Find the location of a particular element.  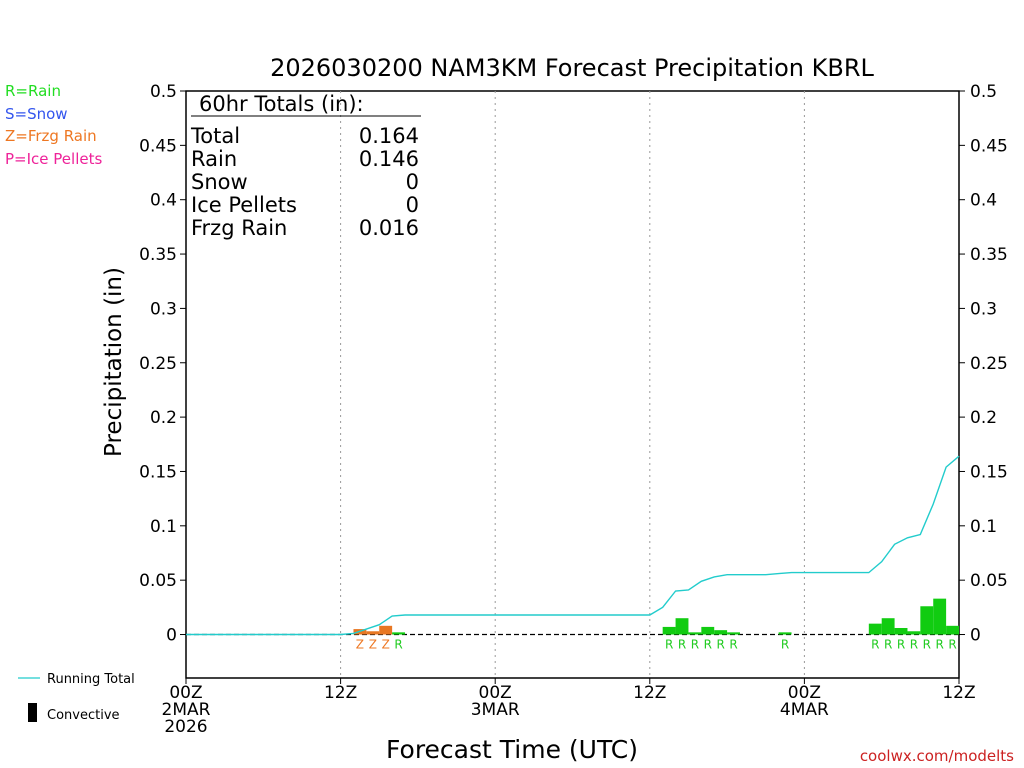

y-tick-label-left: 0.5 is located at coordinates (163, 92).